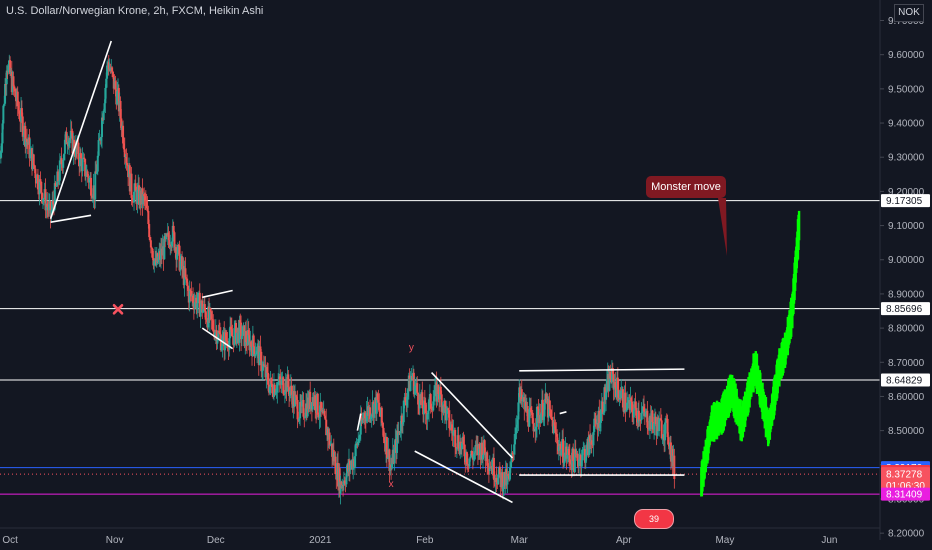  What do you see at coordinates (904, 475) in the screenshot?
I see `current-price-label: 8.37278` at bounding box center [904, 475].